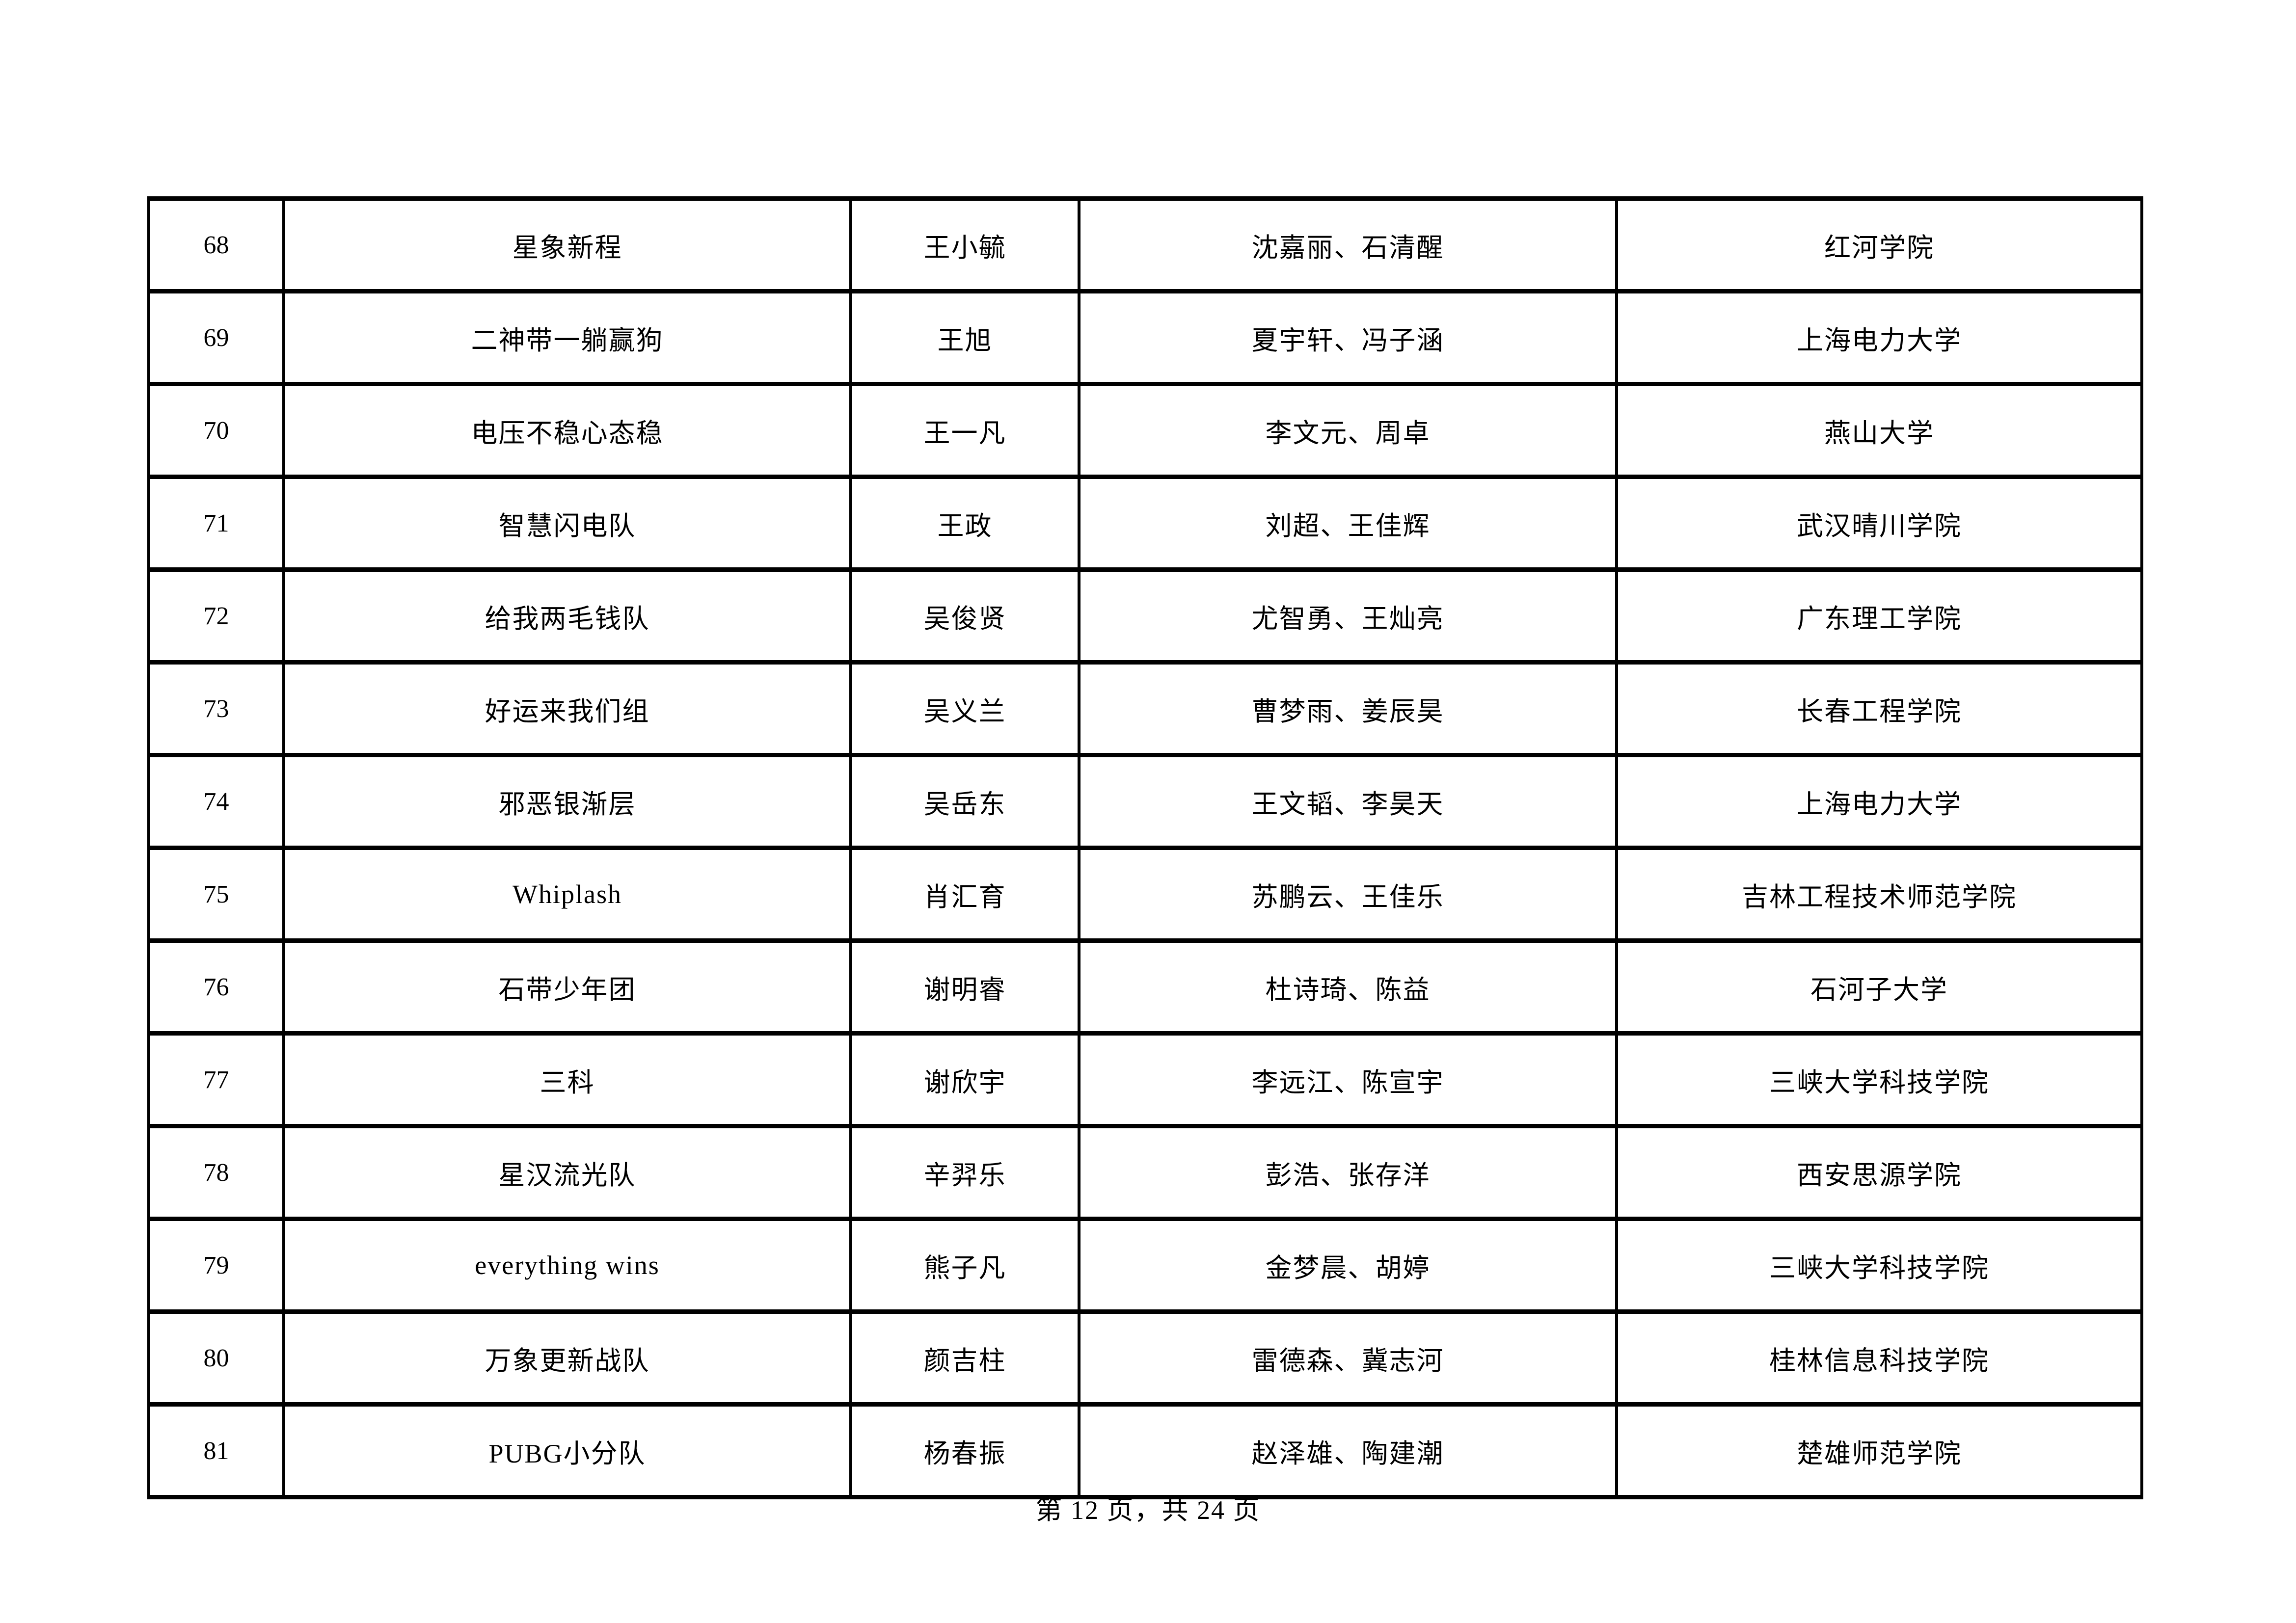 Image resolution: width=2296 pixels, height=1623 pixels. Describe the element at coordinates (964, 1079) in the screenshot. I see `cell-leader: 谢欣宇` at that location.